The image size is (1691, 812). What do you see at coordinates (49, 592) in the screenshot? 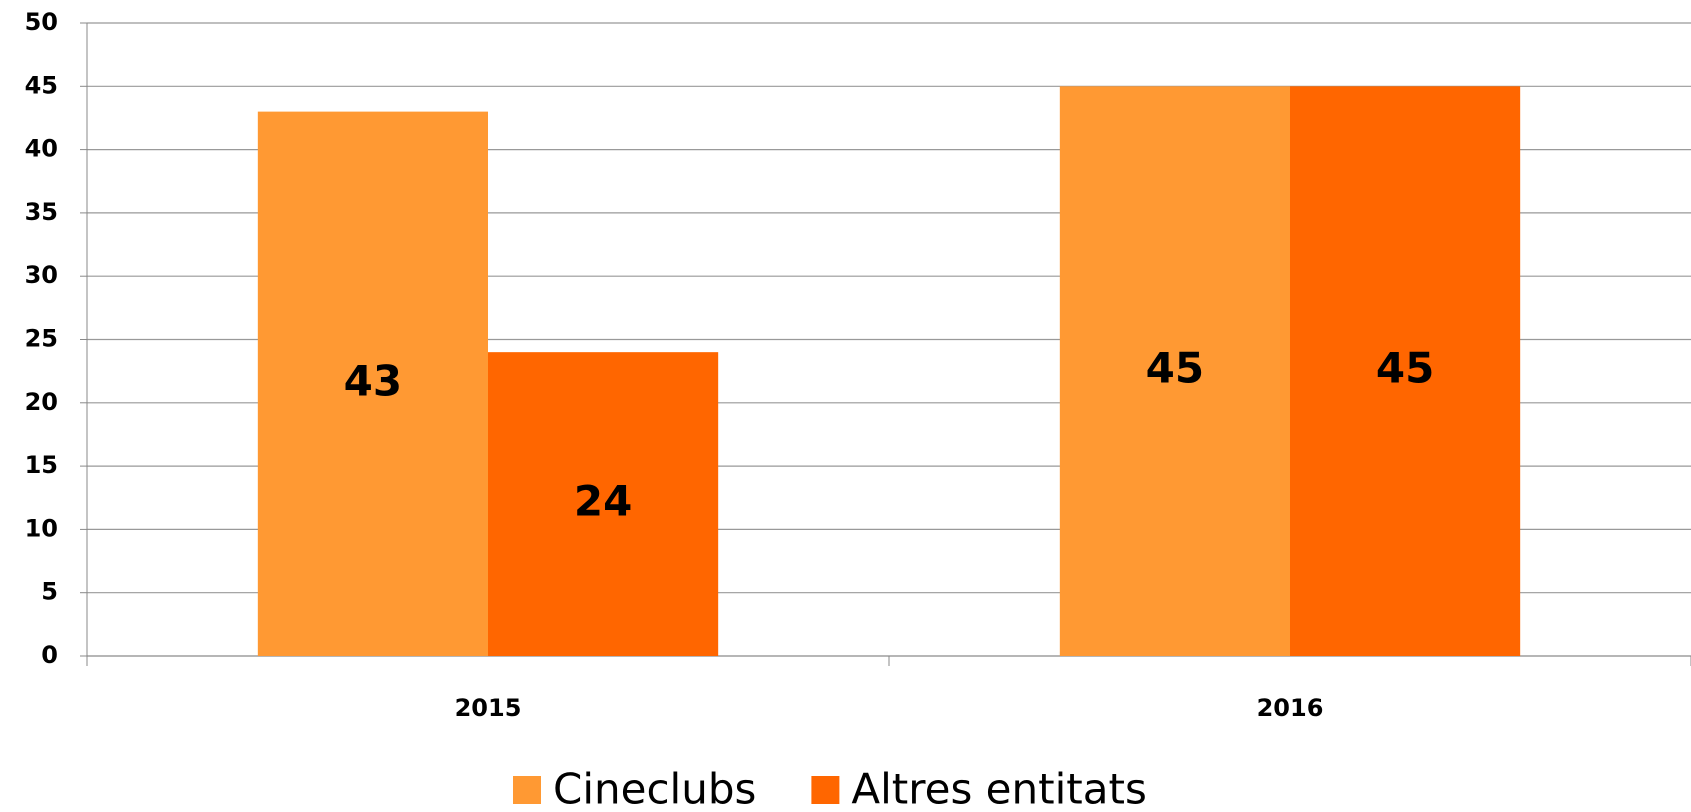
I see `y-tick-label: 5` at bounding box center [49, 592].